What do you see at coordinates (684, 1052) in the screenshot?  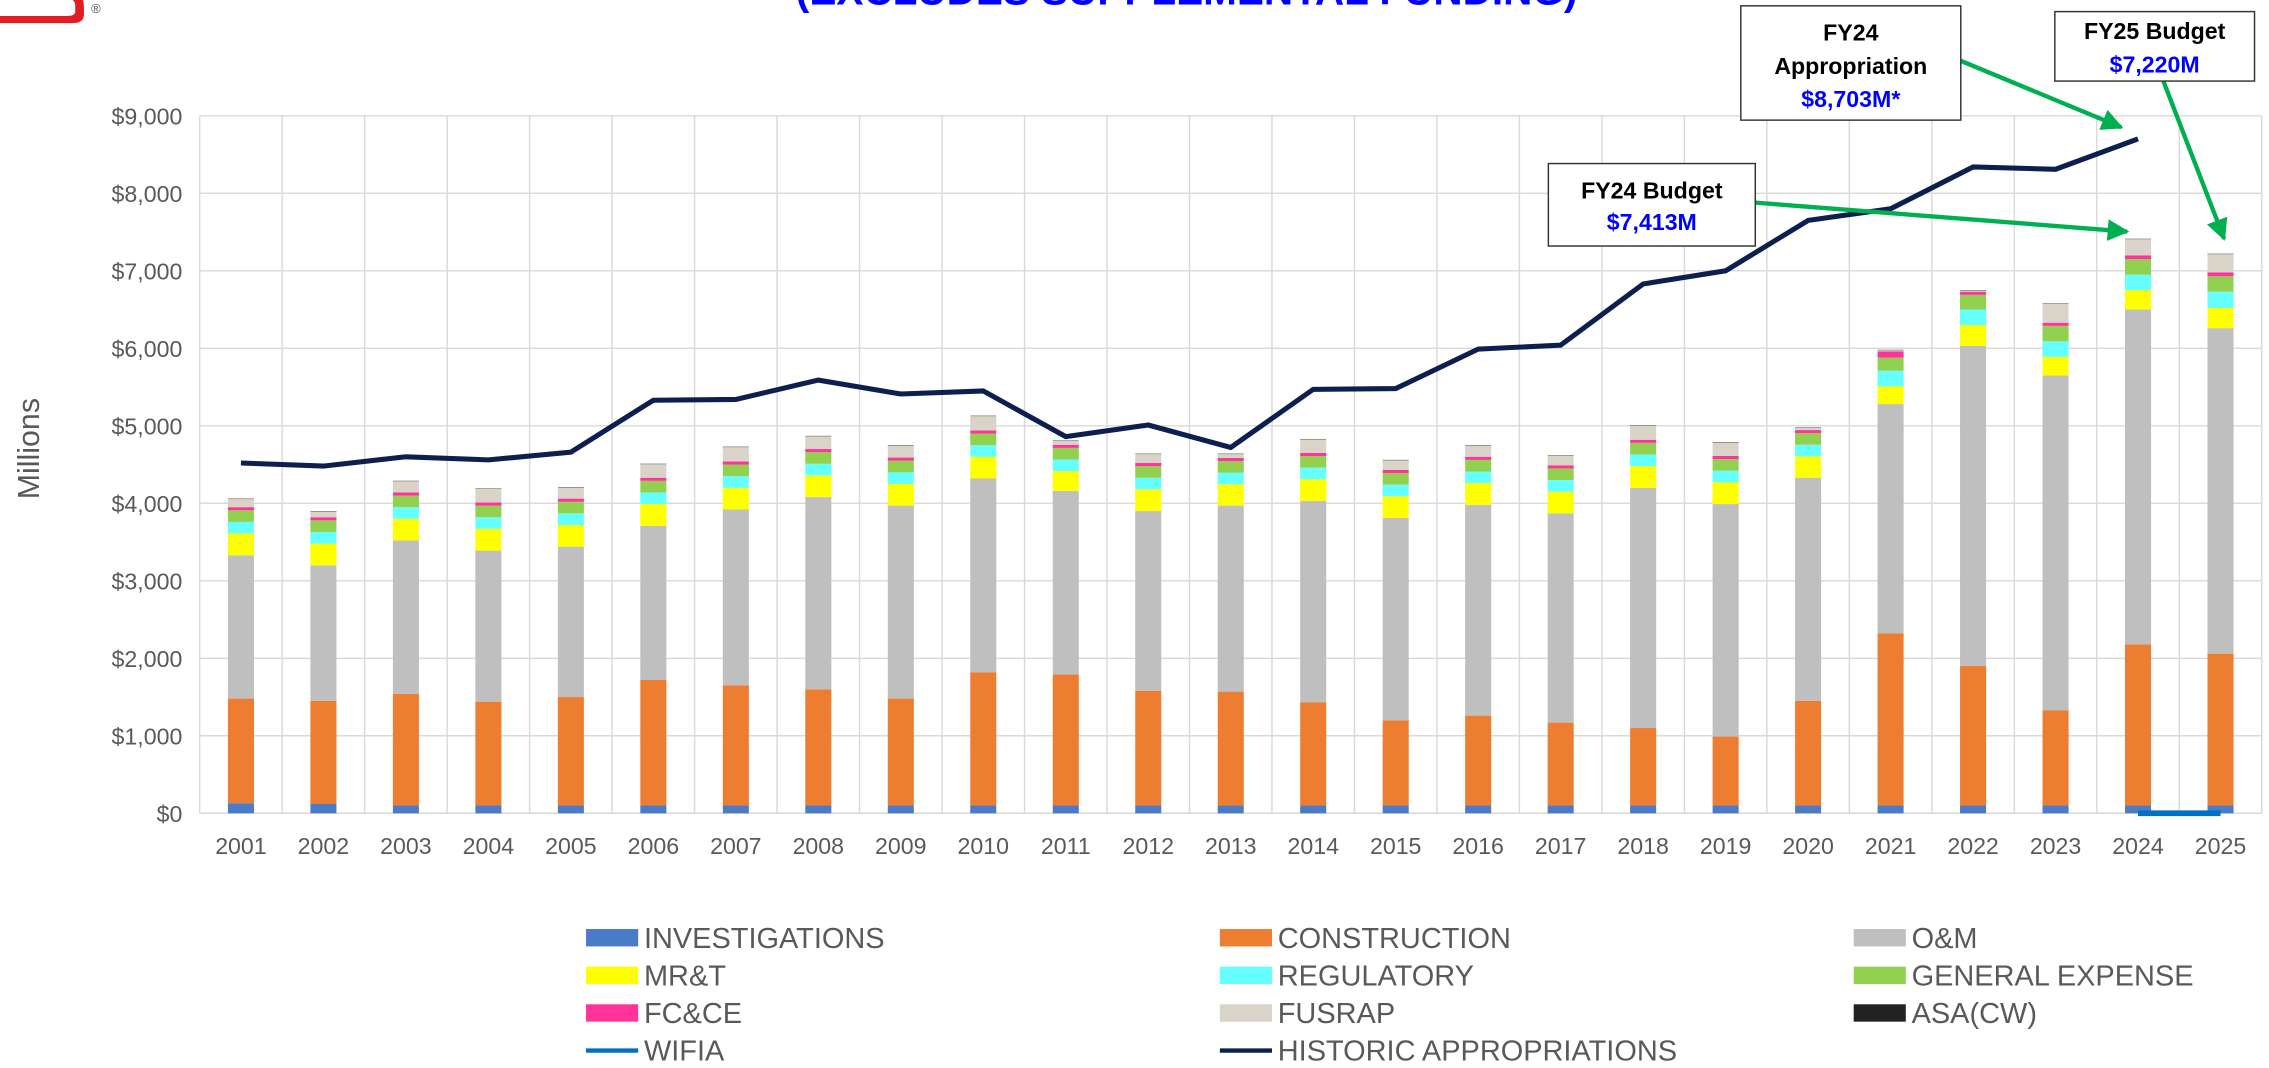 I see `legend-label: WIFIA` at bounding box center [684, 1052].